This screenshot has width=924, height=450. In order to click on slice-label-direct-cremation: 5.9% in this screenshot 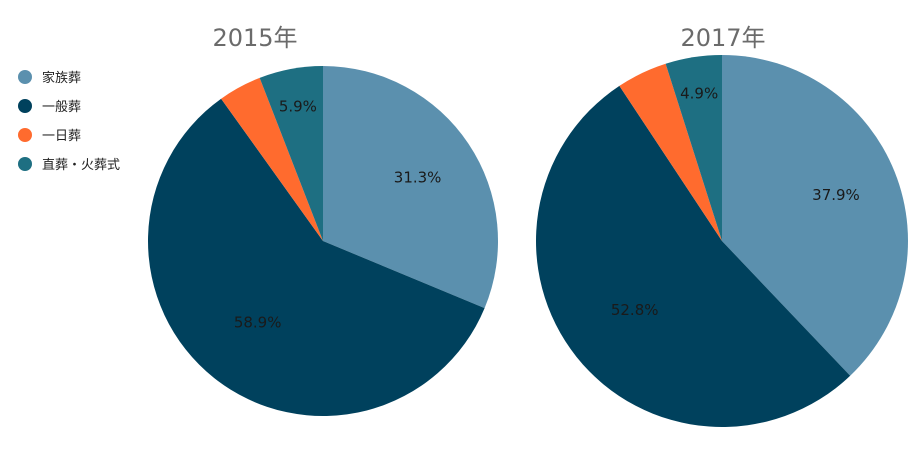, I will do `click(298, 106)`.